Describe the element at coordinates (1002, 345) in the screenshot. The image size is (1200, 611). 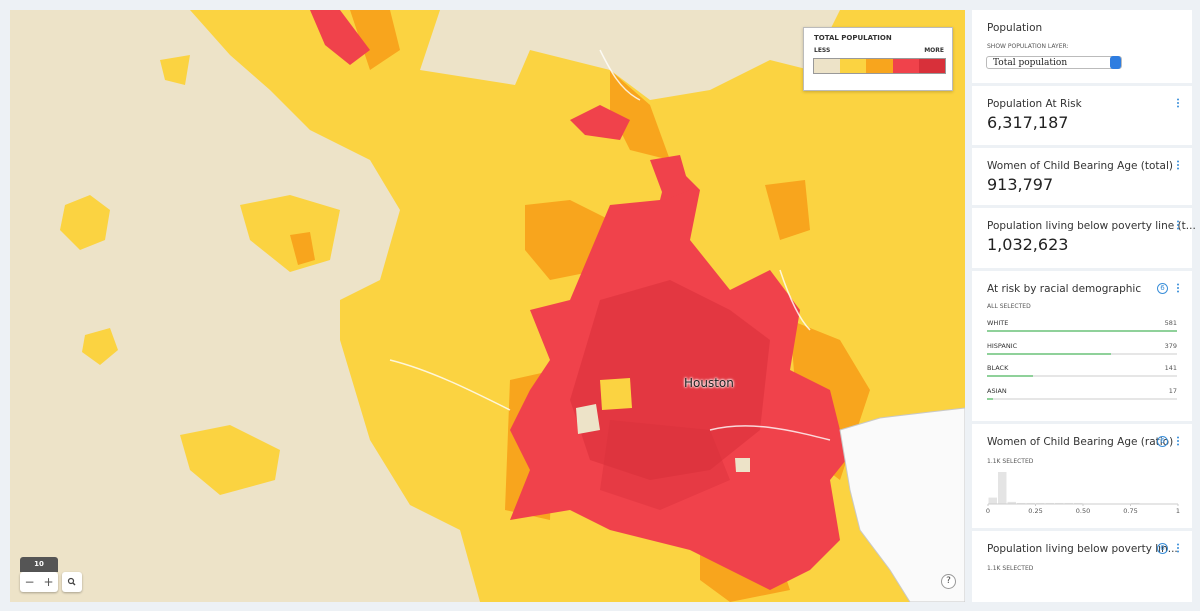
I see `category-label: HISPANIC` at that location.